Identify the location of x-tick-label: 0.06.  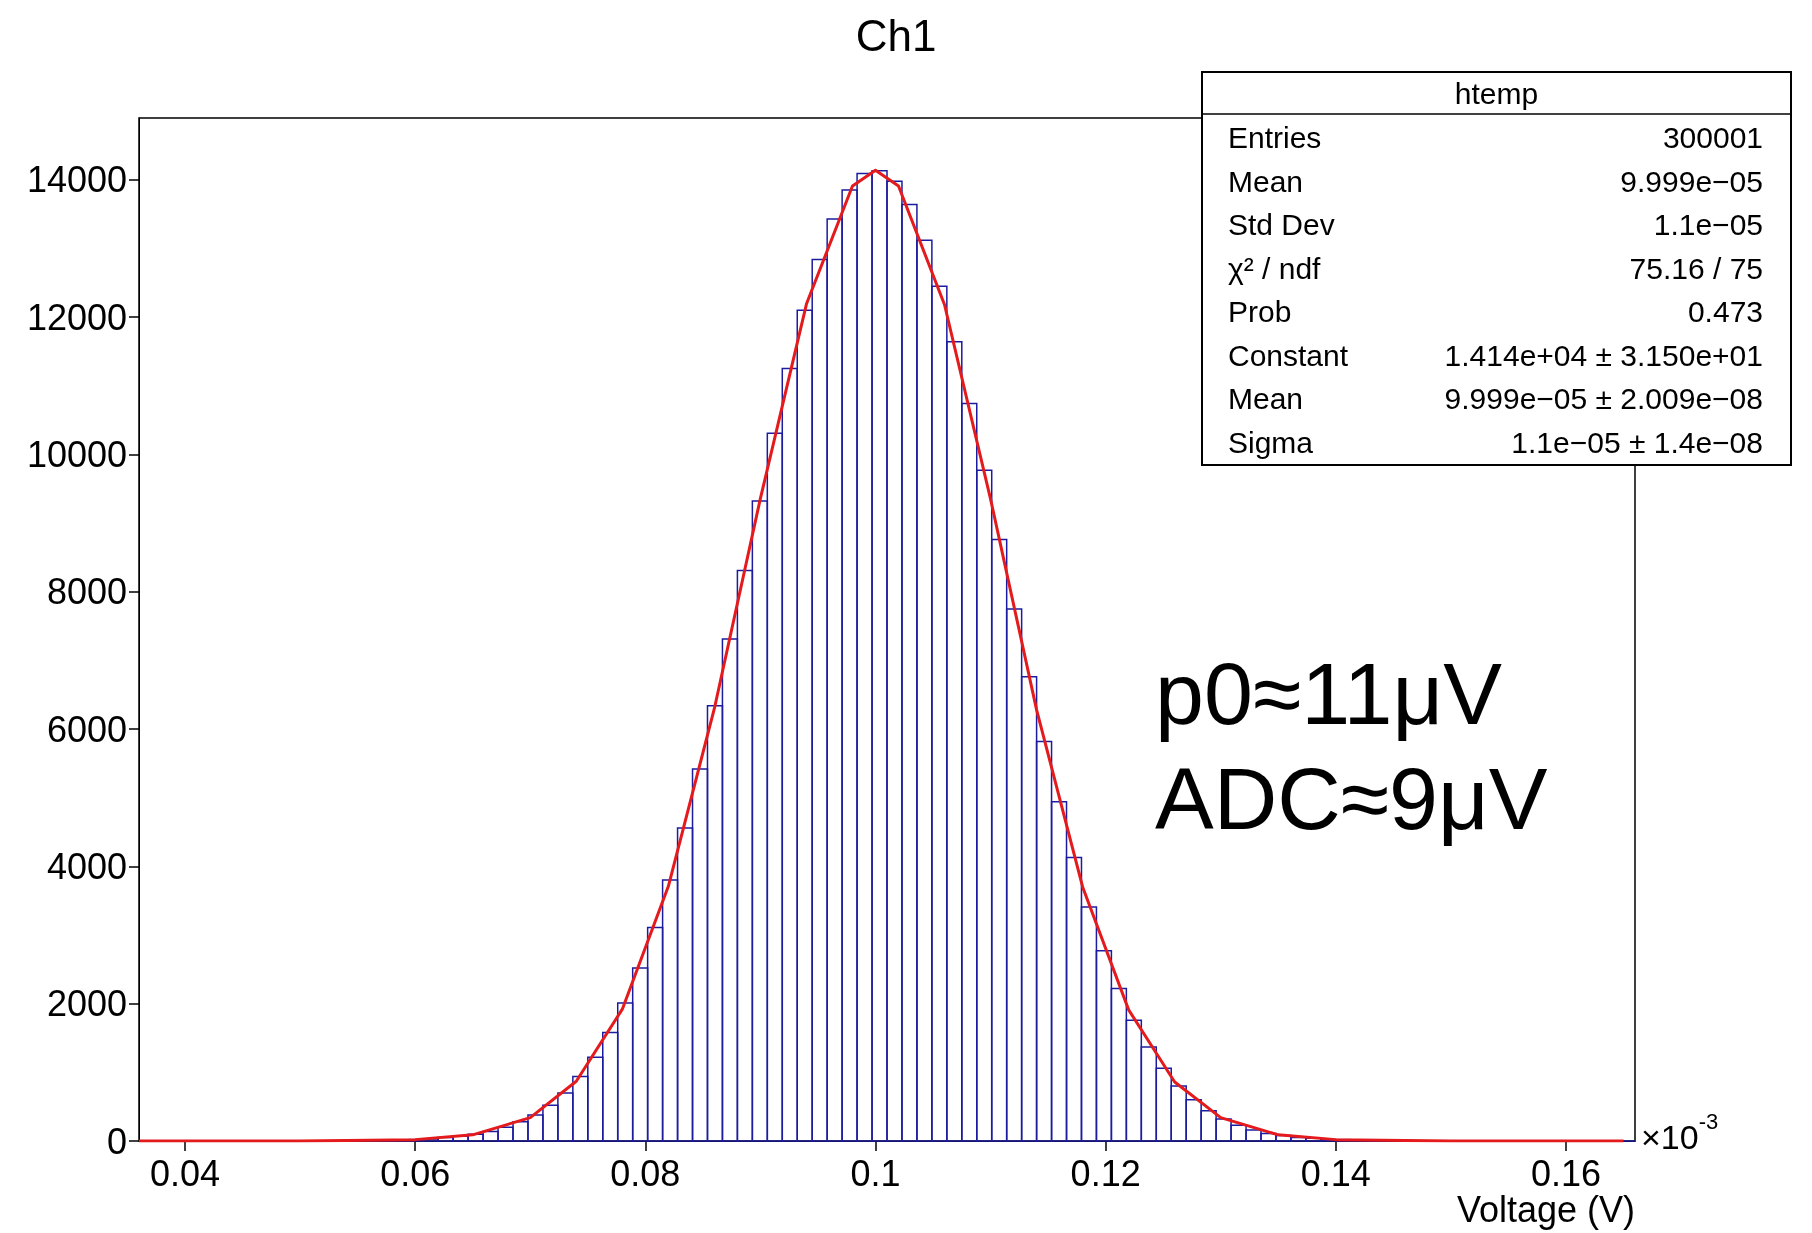
(415, 1173).